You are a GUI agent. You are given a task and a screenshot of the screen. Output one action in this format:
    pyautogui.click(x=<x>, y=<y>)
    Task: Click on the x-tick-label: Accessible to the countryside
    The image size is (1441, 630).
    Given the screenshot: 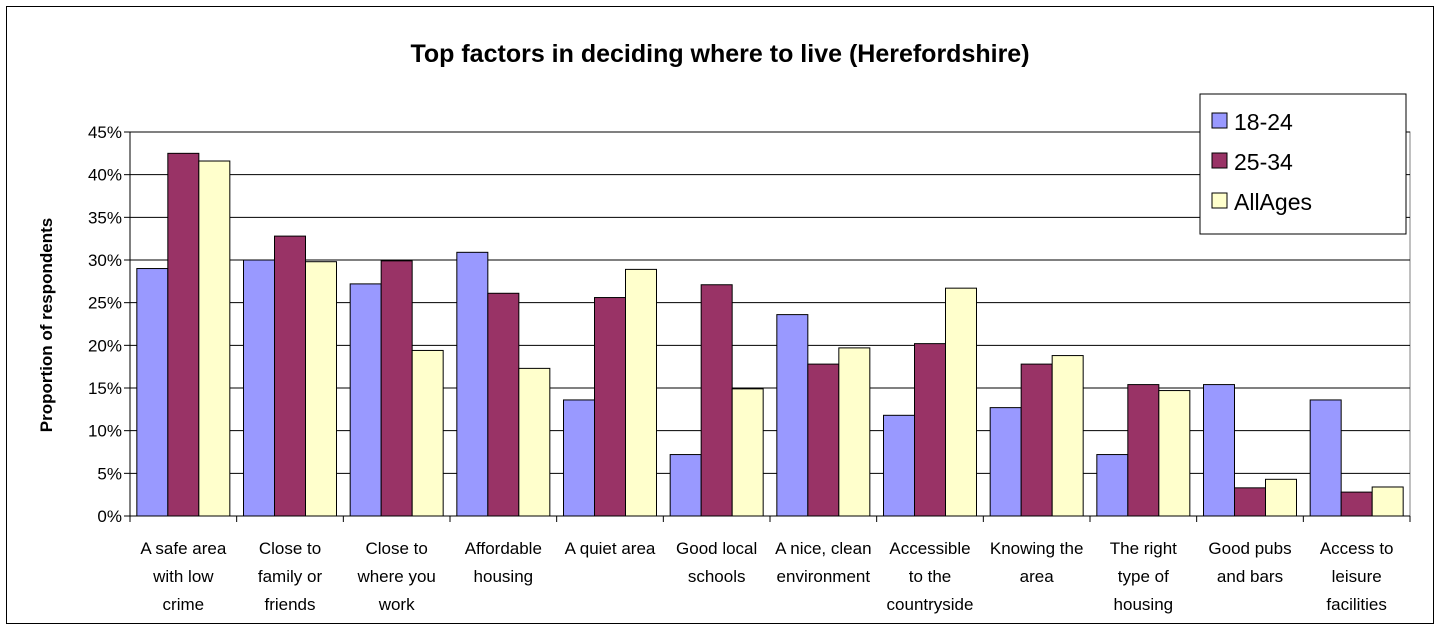 What is the action you would take?
    pyautogui.click(x=930, y=576)
    